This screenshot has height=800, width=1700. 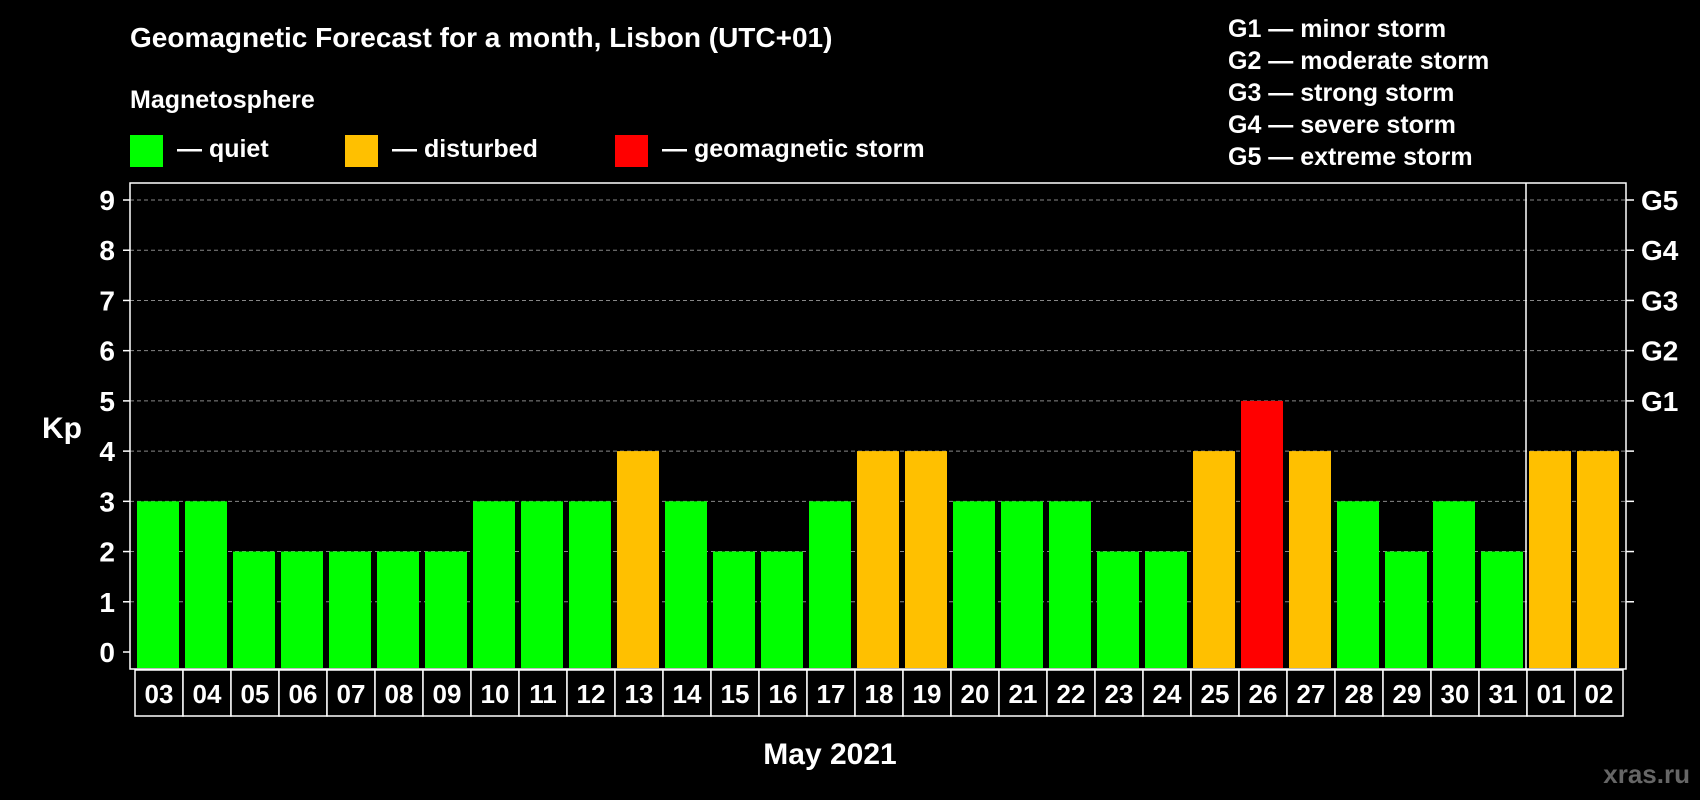 I want to click on x-tick-label: 07, so click(x=351, y=694).